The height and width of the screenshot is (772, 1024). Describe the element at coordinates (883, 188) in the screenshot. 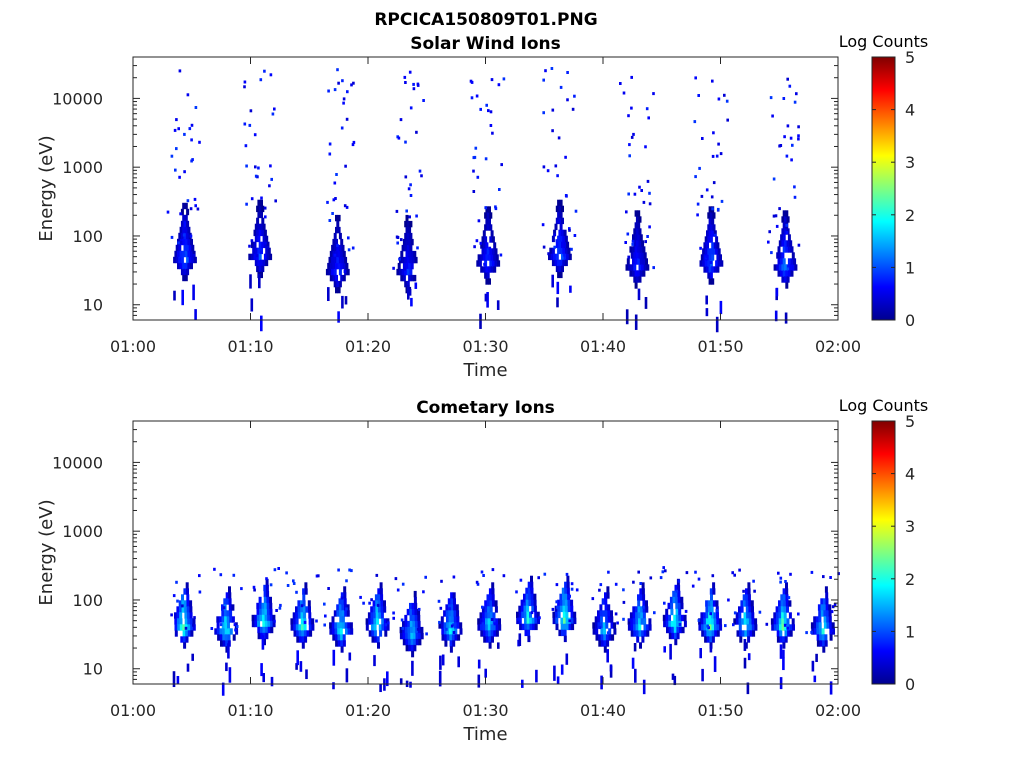

I see `colorbar-gradient` at that location.